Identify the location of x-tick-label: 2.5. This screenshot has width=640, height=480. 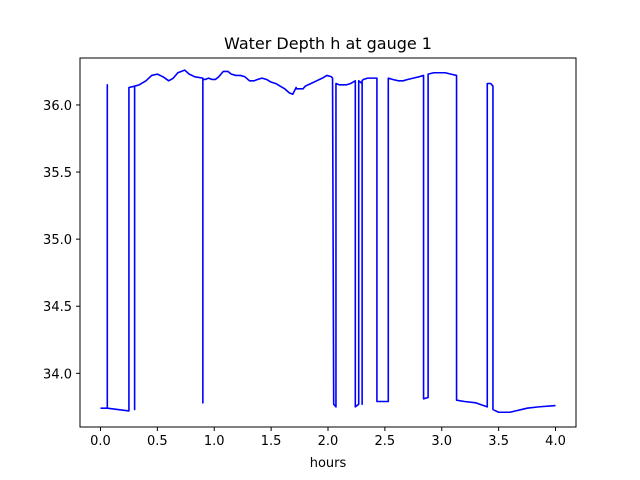
(385, 441).